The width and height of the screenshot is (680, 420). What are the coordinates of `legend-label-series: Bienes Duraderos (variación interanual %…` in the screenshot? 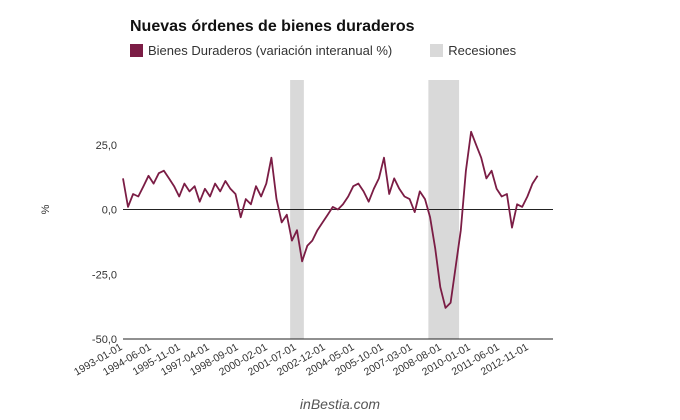 It's located at (270, 50).